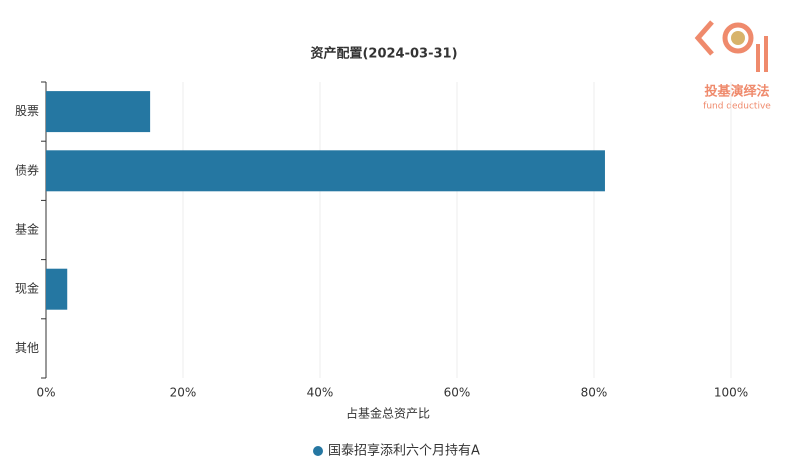 This screenshot has height=473, width=789. Describe the element at coordinates (183, 393) in the screenshot. I see `x-tick-label: 20%` at that location.